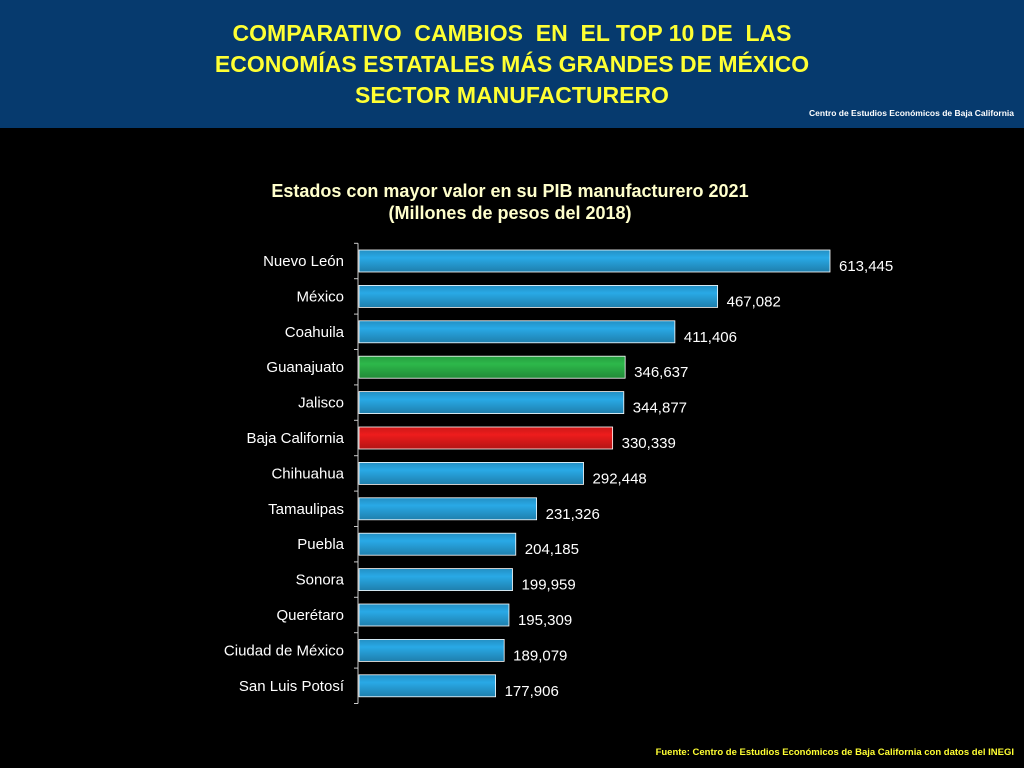 The height and width of the screenshot is (768, 1024). What do you see at coordinates (486, 438) in the screenshot?
I see `bar-baja-california` at bounding box center [486, 438].